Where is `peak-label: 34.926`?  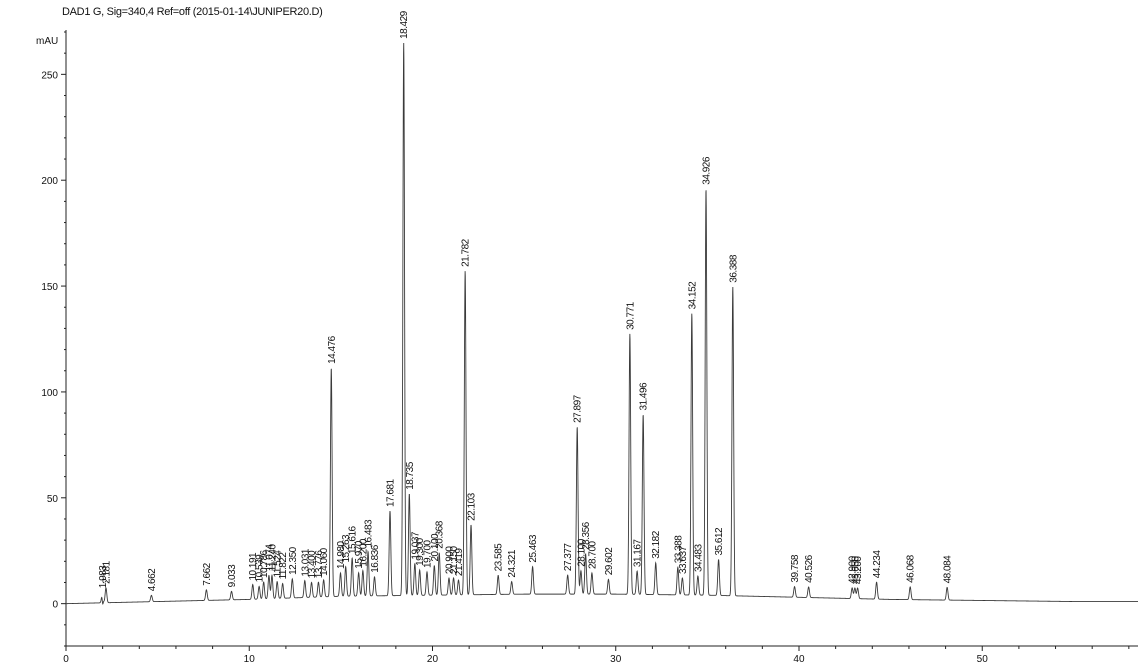
peak-label: 34.926 is located at coordinates (707, 170).